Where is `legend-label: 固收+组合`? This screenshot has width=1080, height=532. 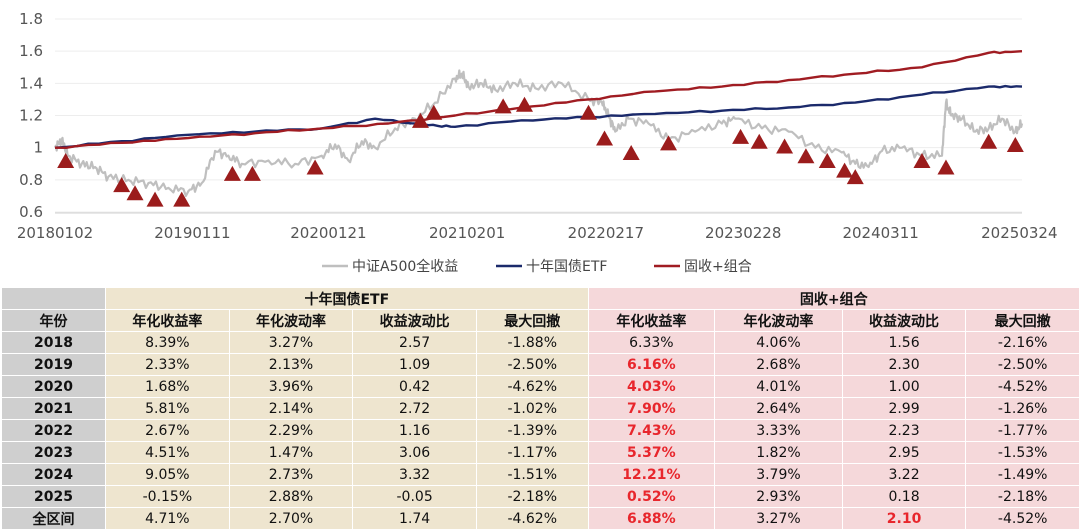
legend-label: 固收+组合 is located at coordinates (718, 267).